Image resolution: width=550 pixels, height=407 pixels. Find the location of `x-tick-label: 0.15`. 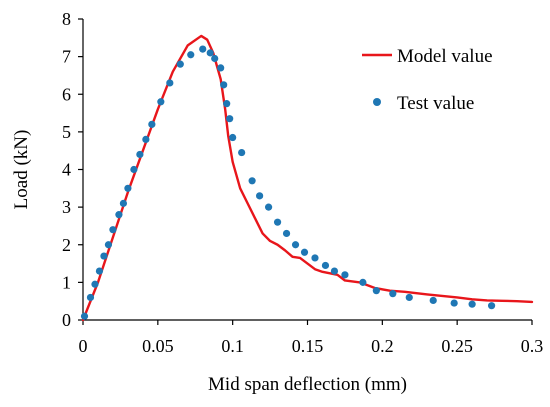

x-tick-label: 0.15 is located at coordinates (308, 346).